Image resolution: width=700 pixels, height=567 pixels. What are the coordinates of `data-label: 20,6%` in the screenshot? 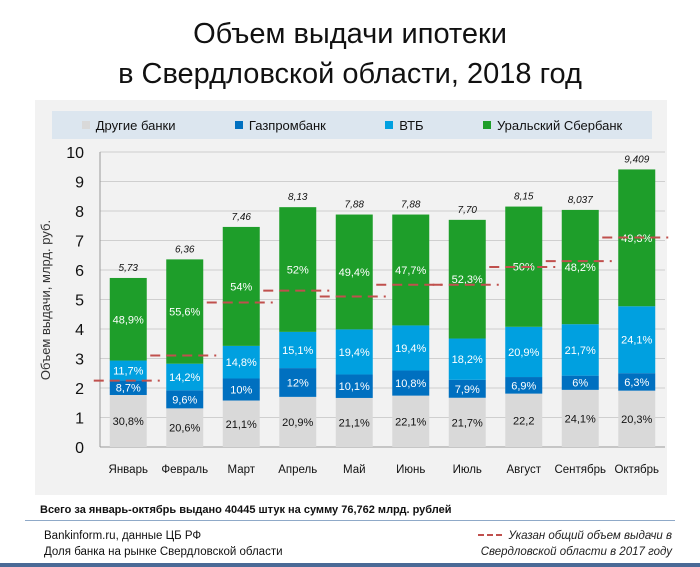 It's located at (184, 429).